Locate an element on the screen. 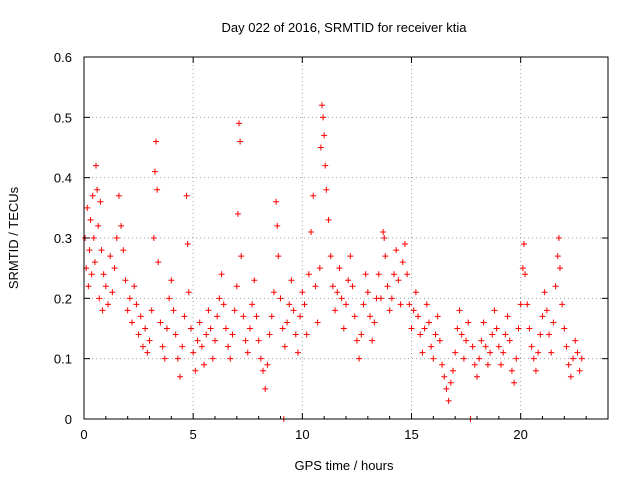 The height and width of the screenshot is (480, 640). x-tick-label: 20 is located at coordinates (520, 434).